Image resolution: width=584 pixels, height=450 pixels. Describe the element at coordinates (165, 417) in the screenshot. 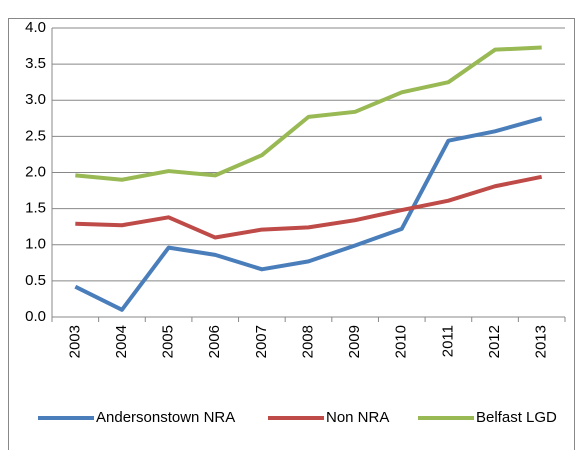

I see `legend-label: Andersonstown NRA` at that location.